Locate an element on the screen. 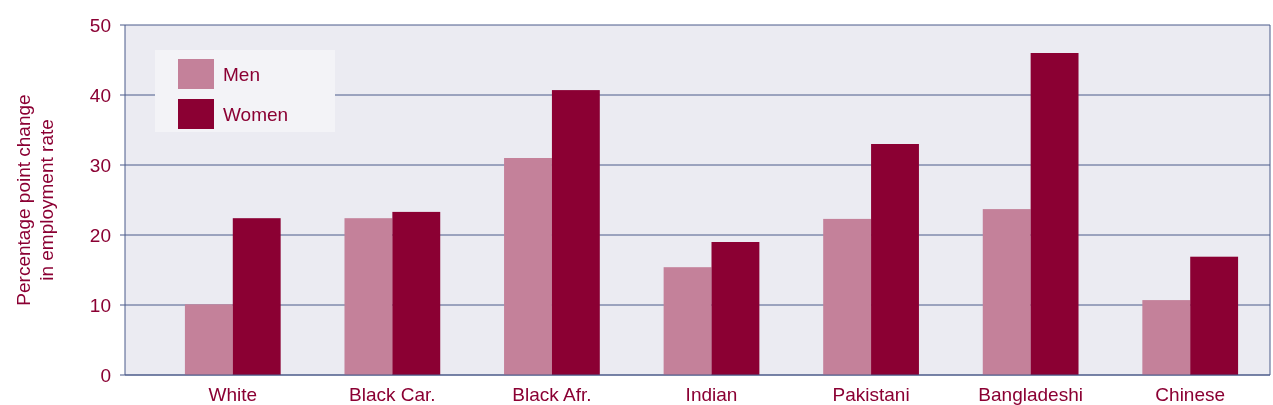 The image size is (1273, 405). legend-label: Women is located at coordinates (256, 114).